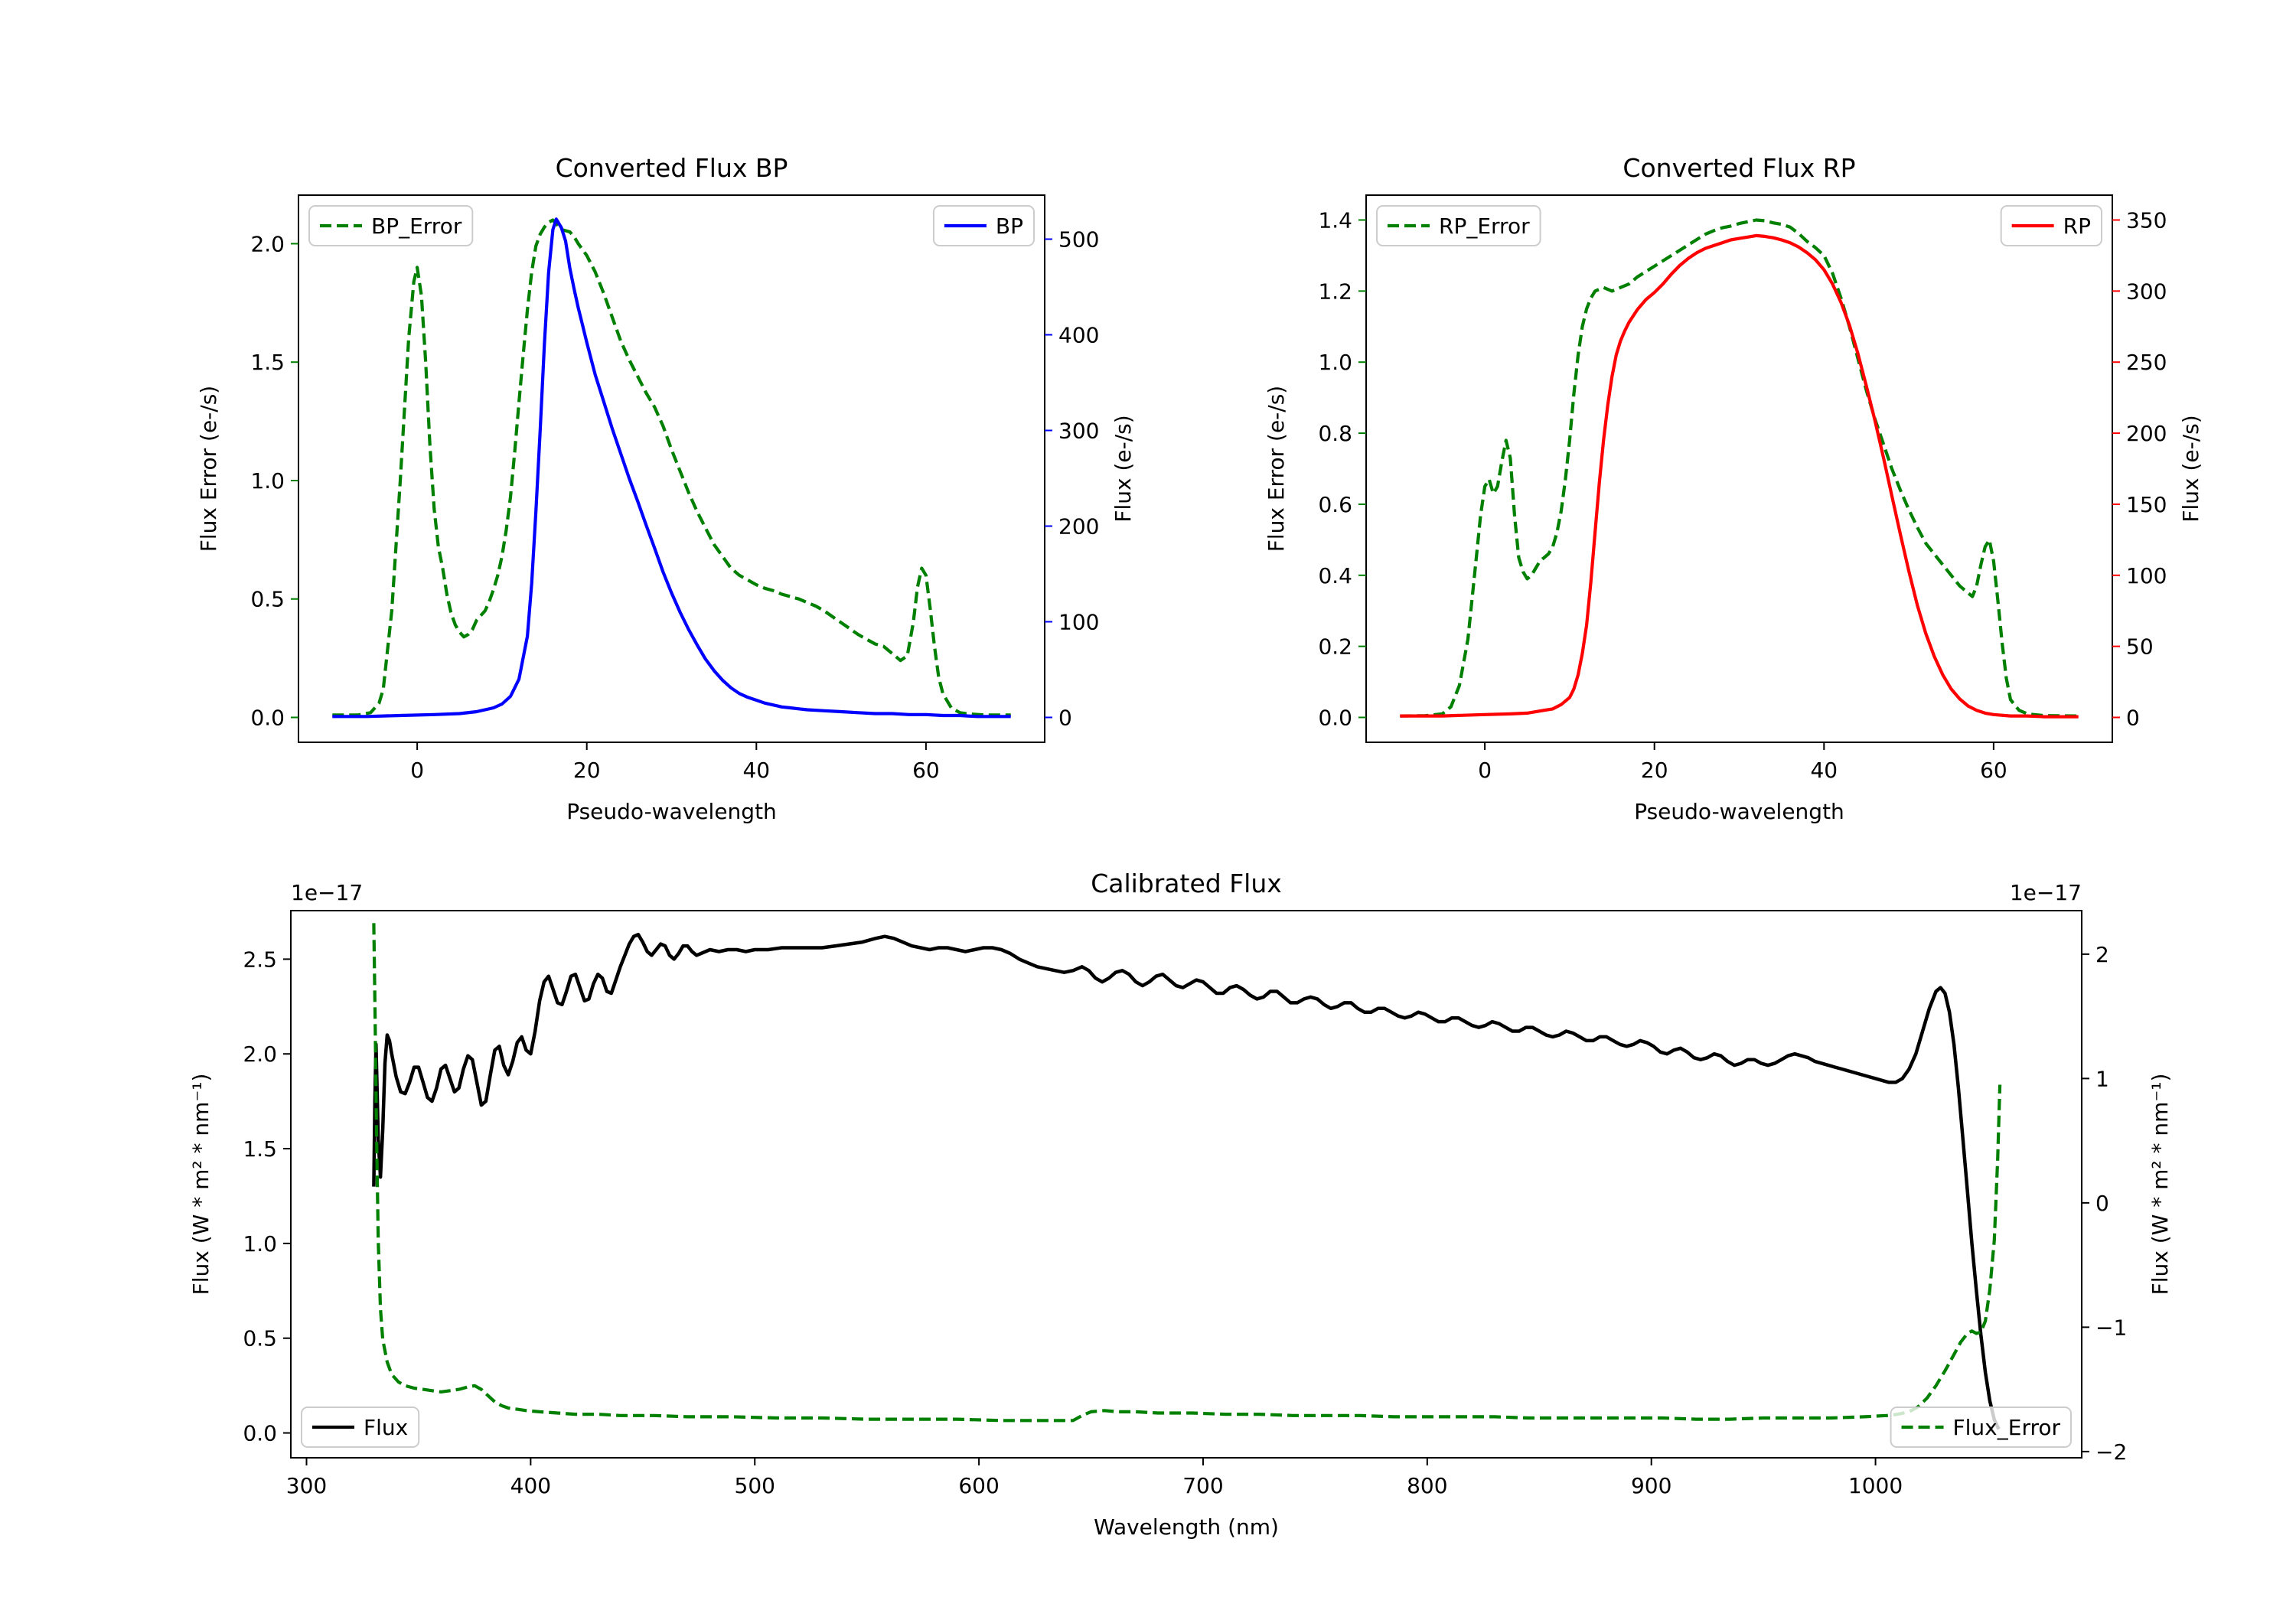  I want to click on legend-flux_error: Flux_Error, so click(1981, 1427).